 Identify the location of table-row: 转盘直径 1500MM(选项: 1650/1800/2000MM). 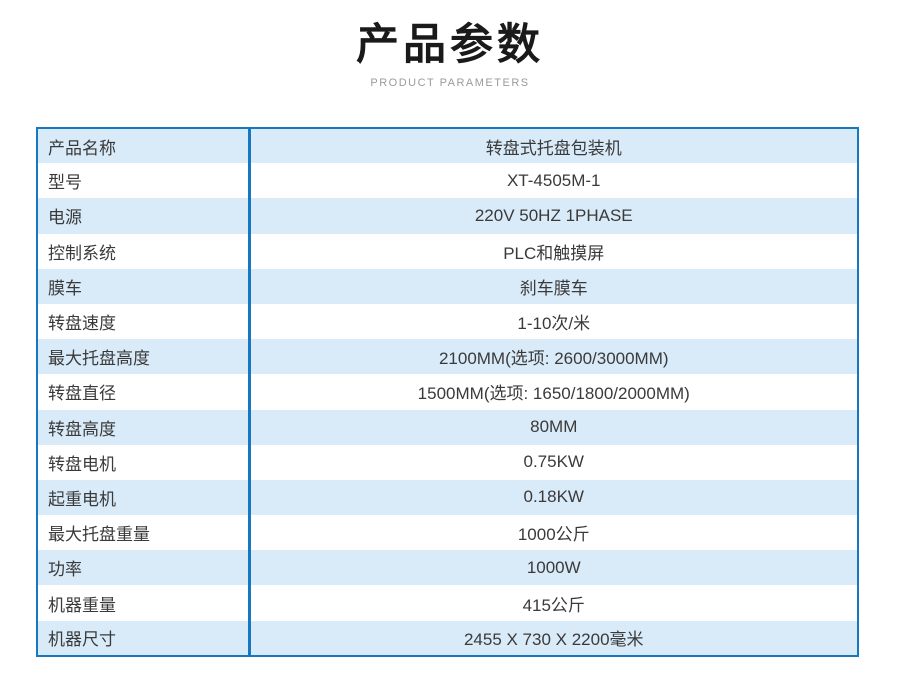
(447, 392).